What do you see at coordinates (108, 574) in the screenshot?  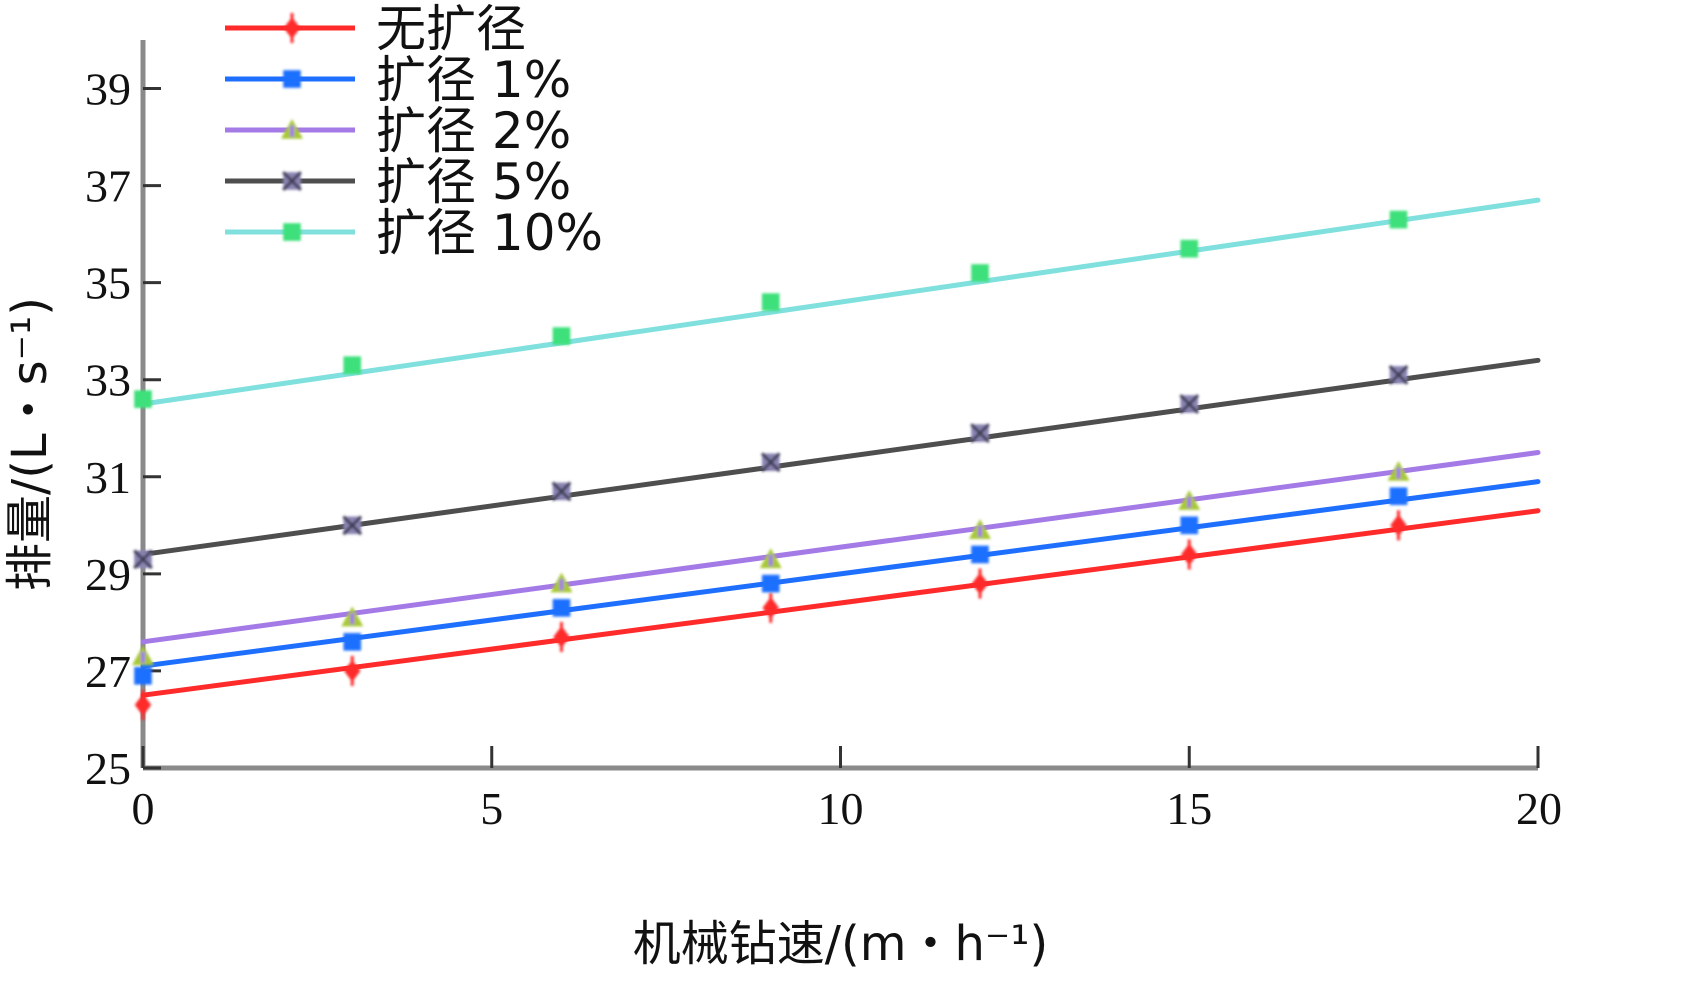 I see `y-tick-label: 29` at bounding box center [108, 574].